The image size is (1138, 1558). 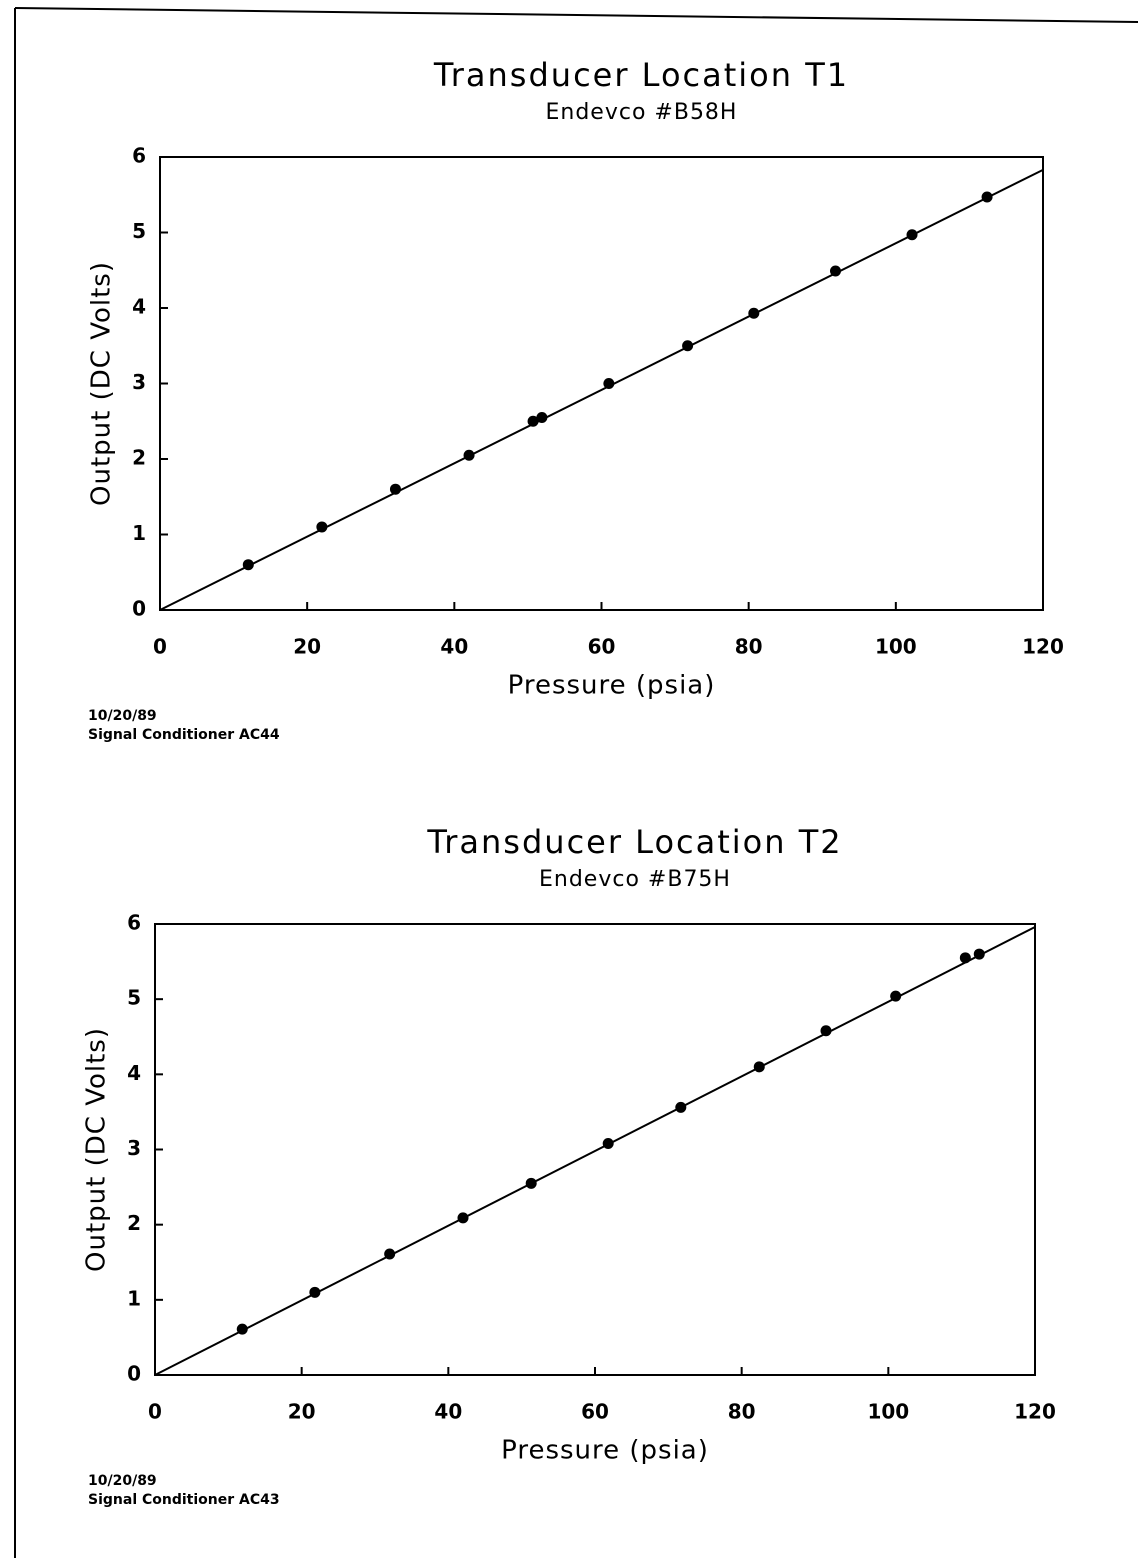 What do you see at coordinates (635, 879) in the screenshot?
I see `chart-subtitle: Endevco #B75H` at bounding box center [635, 879].